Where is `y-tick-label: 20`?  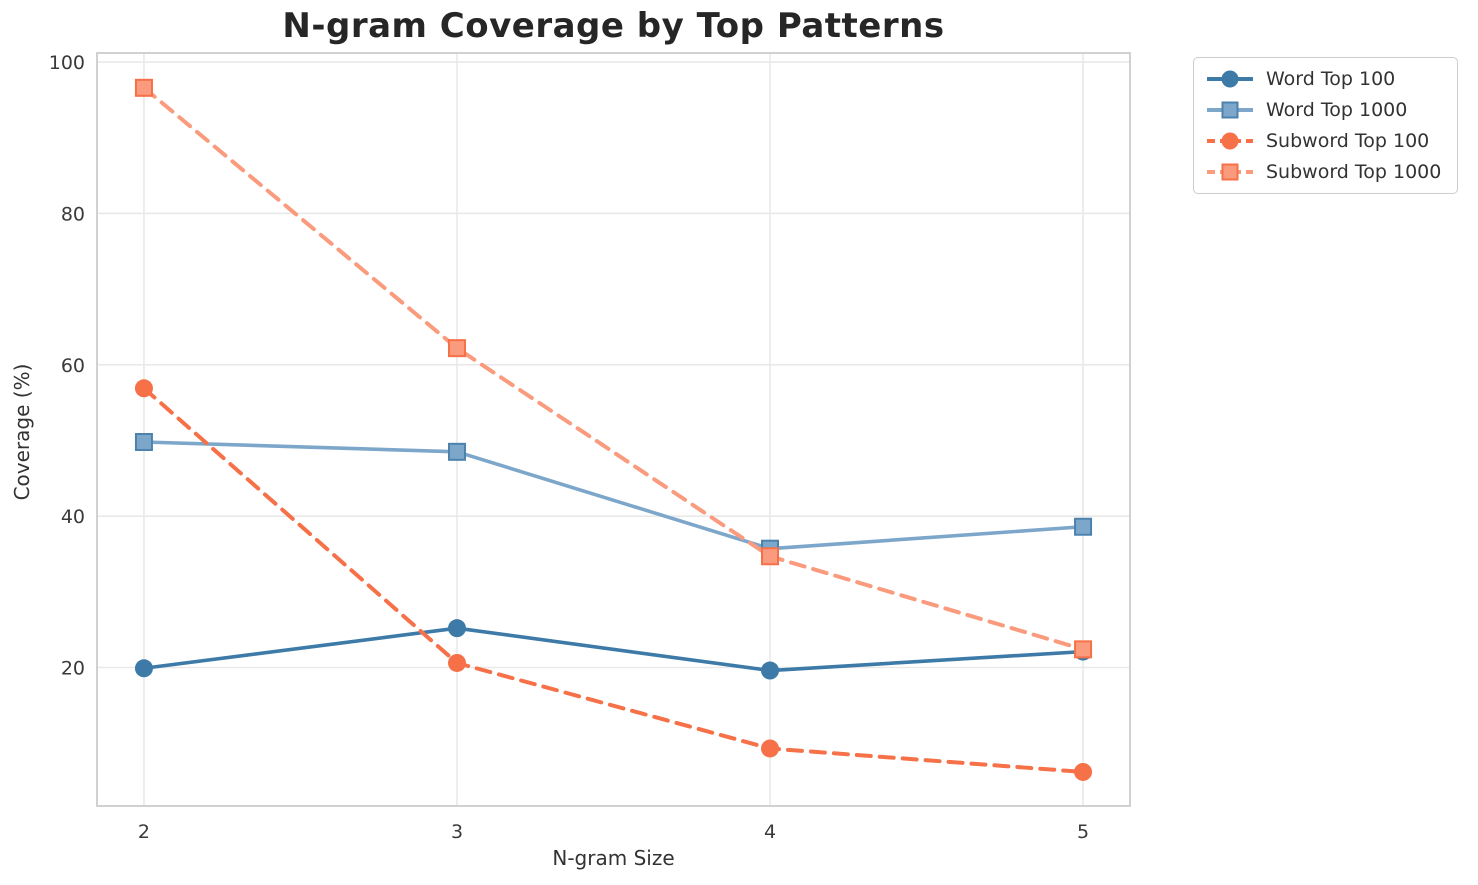
y-tick-label: 20 is located at coordinates (73, 669).